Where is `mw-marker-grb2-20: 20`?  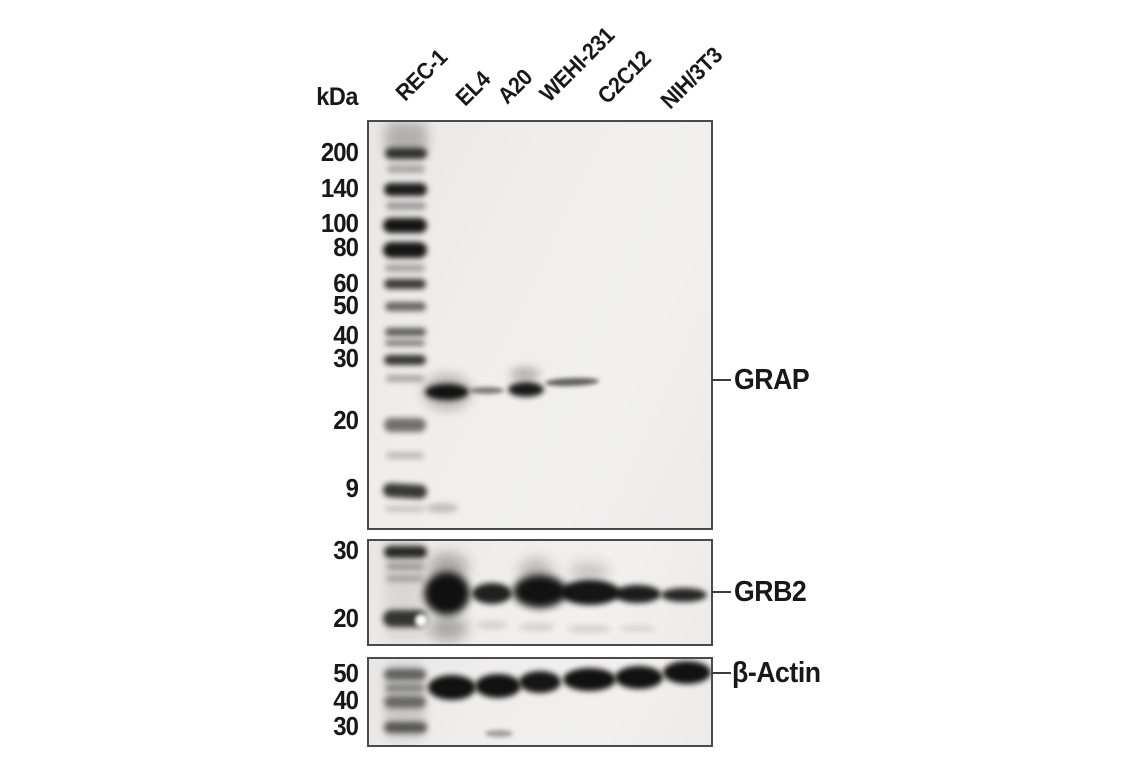 mw-marker-grb2-20: 20 is located at coordinates (346, 618).